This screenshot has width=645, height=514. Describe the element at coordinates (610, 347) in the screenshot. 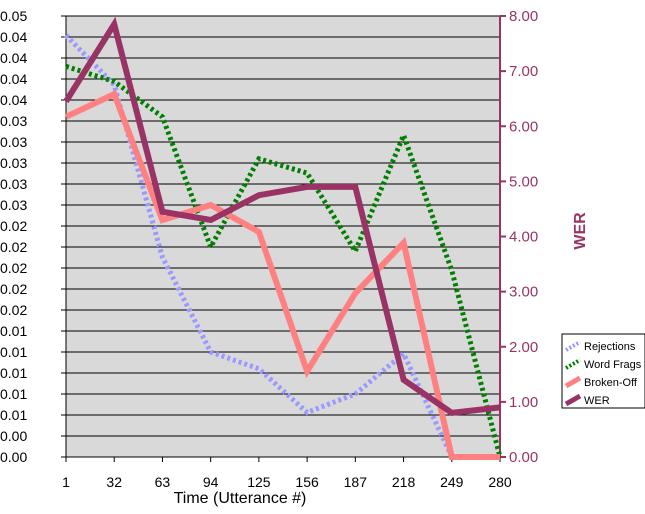

I see `legend-label: Rejections` at that location.